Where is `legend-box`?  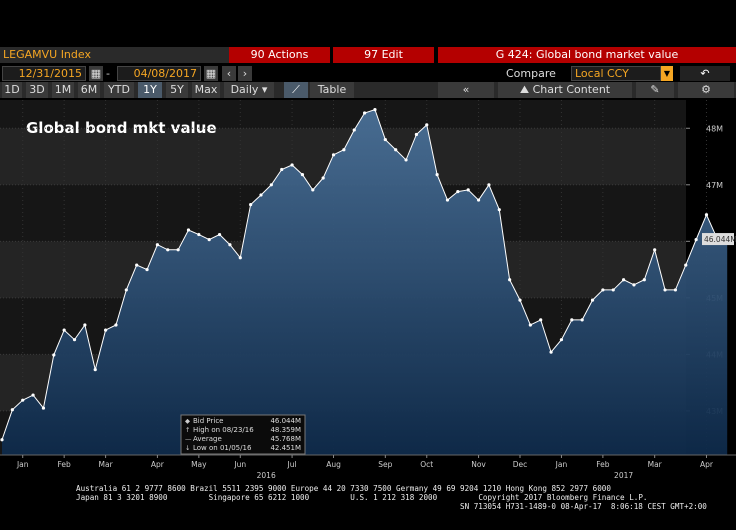
legend-box is located at coordinates (243, 434).